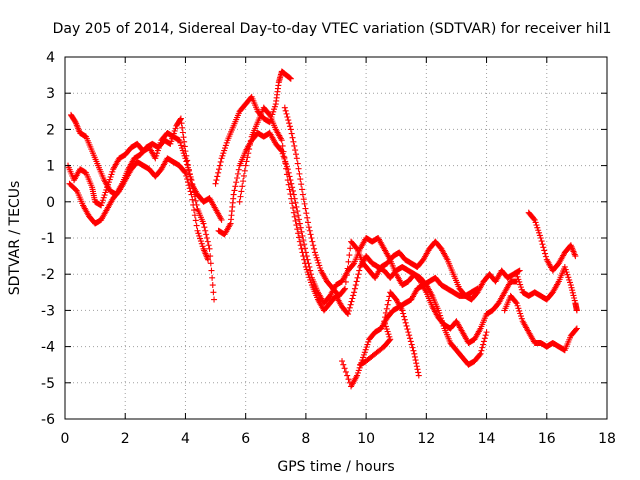 This screenshot has height=480, width=640. Describe the element at coordinates (335, 467) in the screenshot. I see `x-axis-label: GPS time / hours` at that location.